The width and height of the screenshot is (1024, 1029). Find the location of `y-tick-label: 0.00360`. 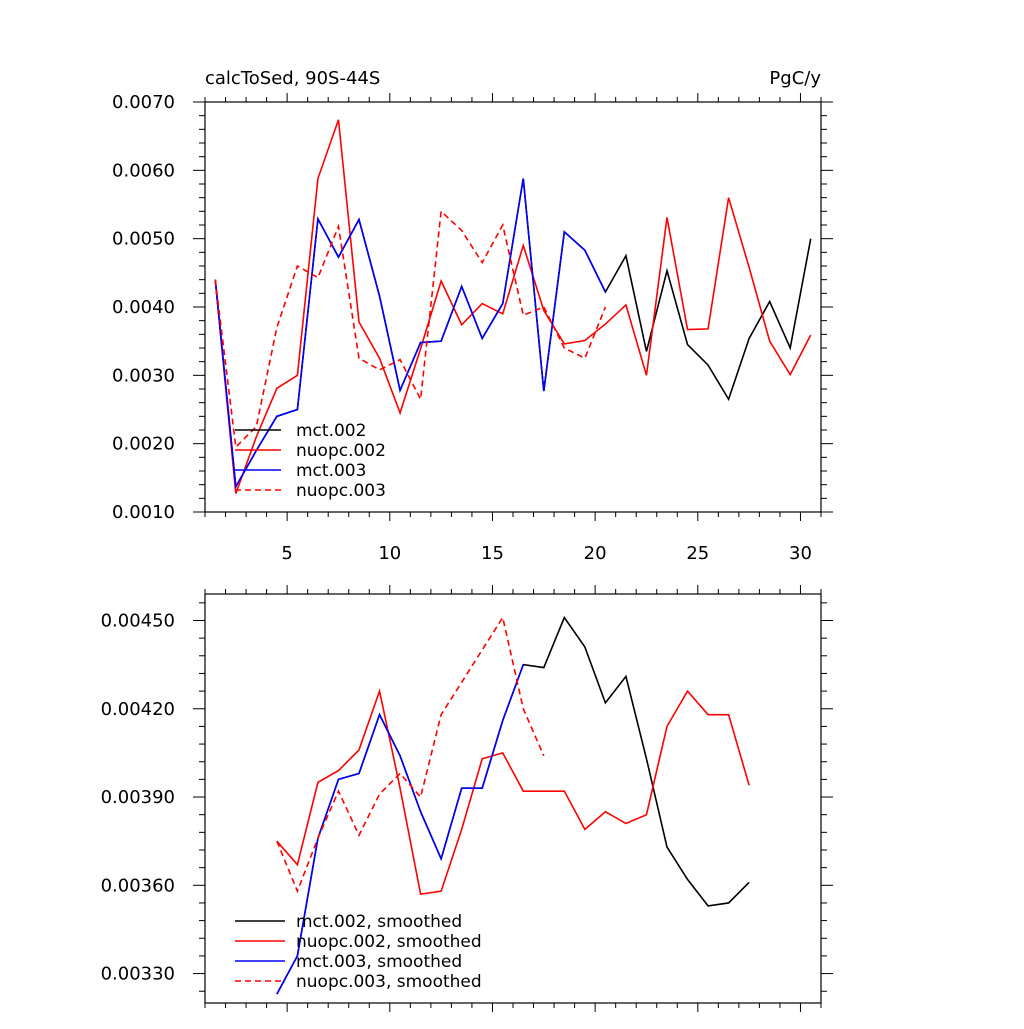

y-tick-label: 0.00360 is located at coordinates (138, 885).